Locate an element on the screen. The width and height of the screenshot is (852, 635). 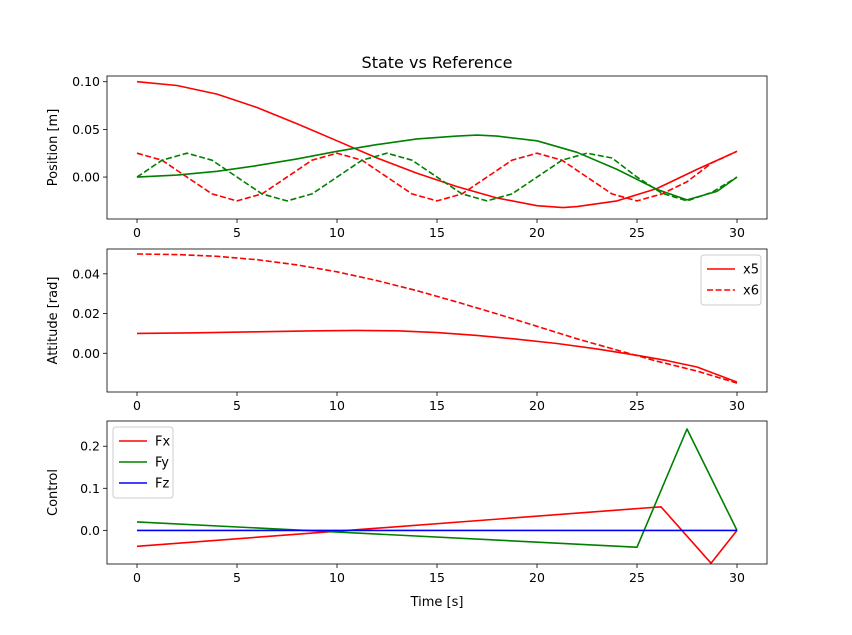
legend-label-fx: Fx is located at coordinates (162, 442).